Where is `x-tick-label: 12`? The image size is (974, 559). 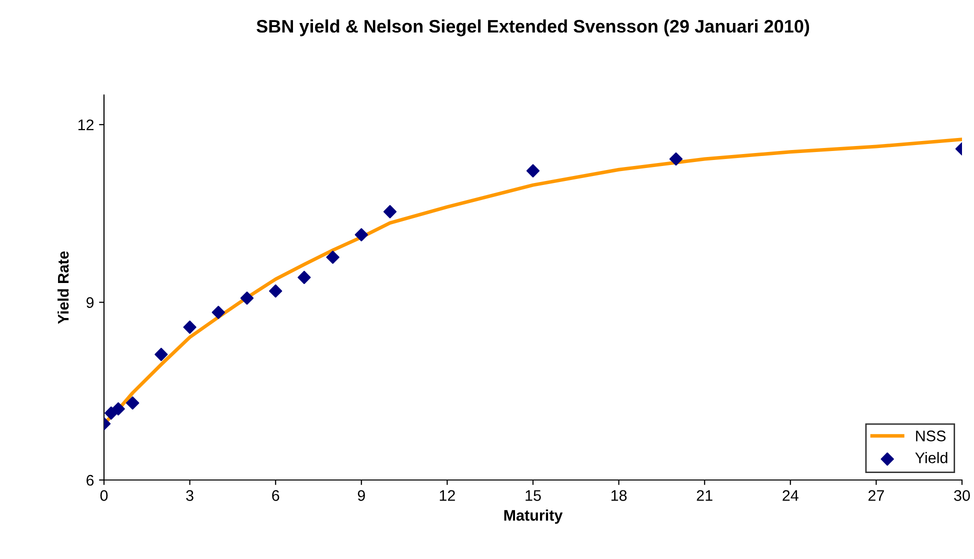
x-tick-label: 12 is located at coordinates (447, 495).